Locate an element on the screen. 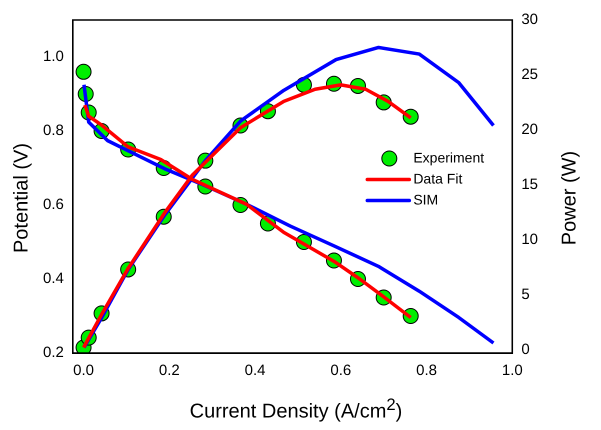 This screenshot has width=601, height=430. y2-tick-label: 20 is located at coordinates (529, 129).